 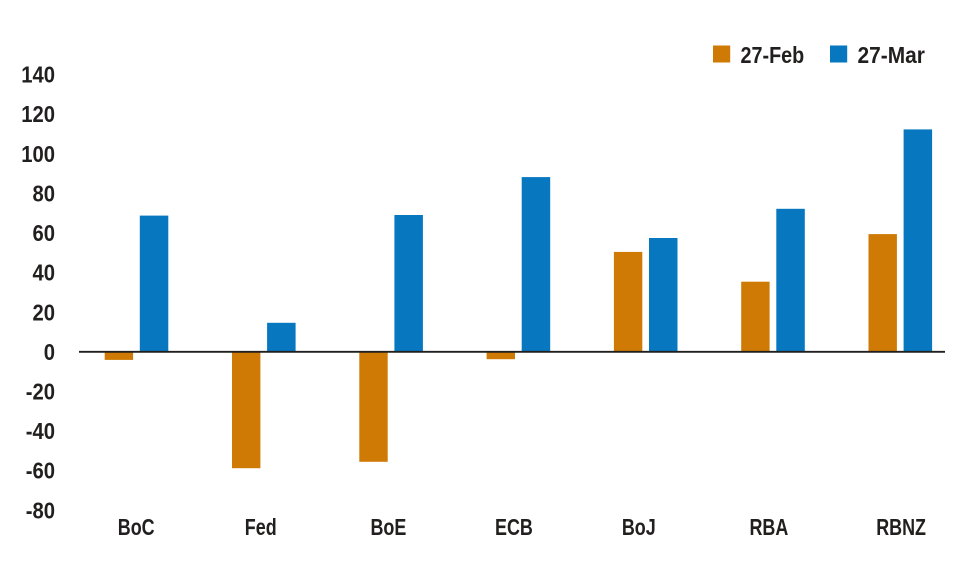 What do you see at coordinates (43, 193) in the screenshot?
I see `svg-text: 80` at bounding box center [43, 193].